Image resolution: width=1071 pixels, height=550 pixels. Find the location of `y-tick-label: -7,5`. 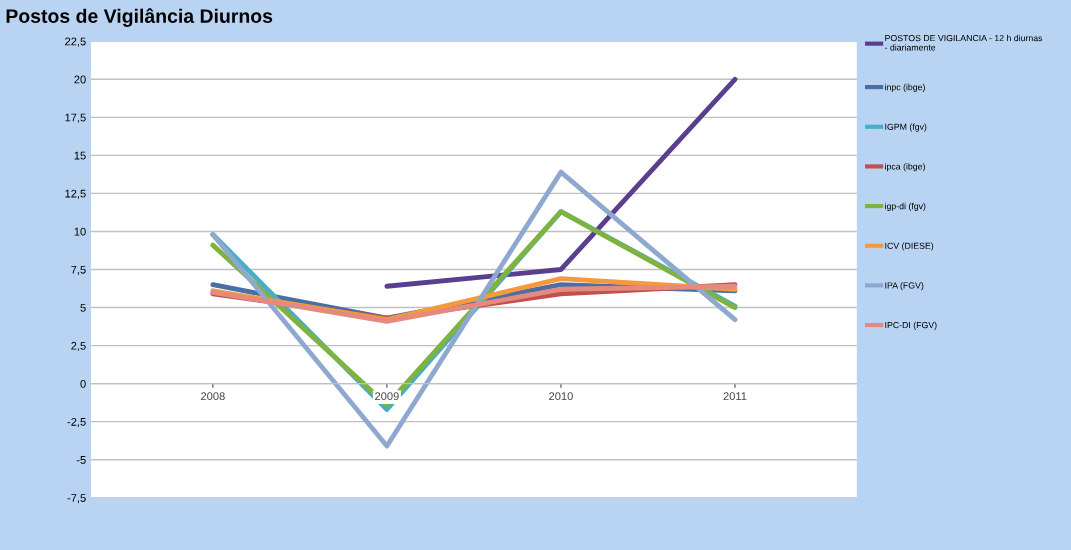

y-tick-label: -7,5 is located at coordinates (76, 499).